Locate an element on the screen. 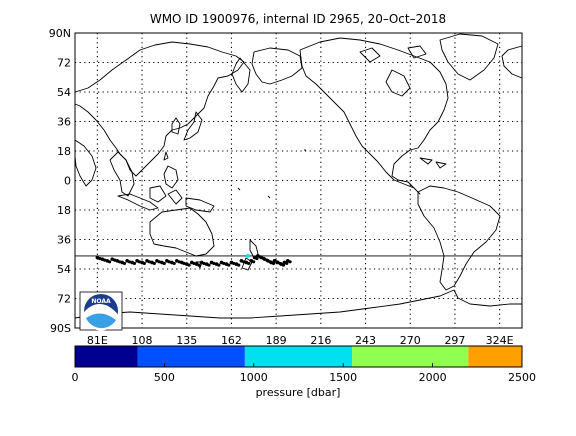 Image resolution: width=576 pixels, height=436 pixels. lon-tick-label: 324E is located at coordinates (500, 340).